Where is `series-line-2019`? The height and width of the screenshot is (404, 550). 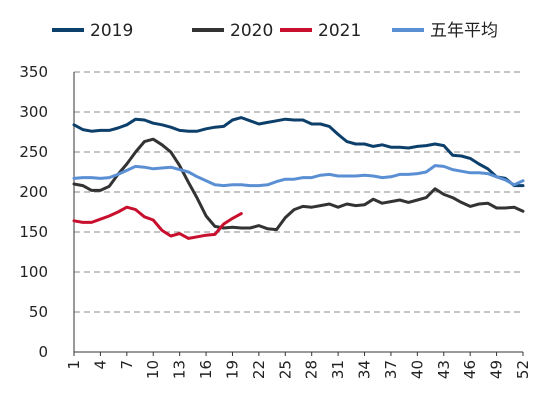
series-line-2019 is located at coordinates (298, 152).